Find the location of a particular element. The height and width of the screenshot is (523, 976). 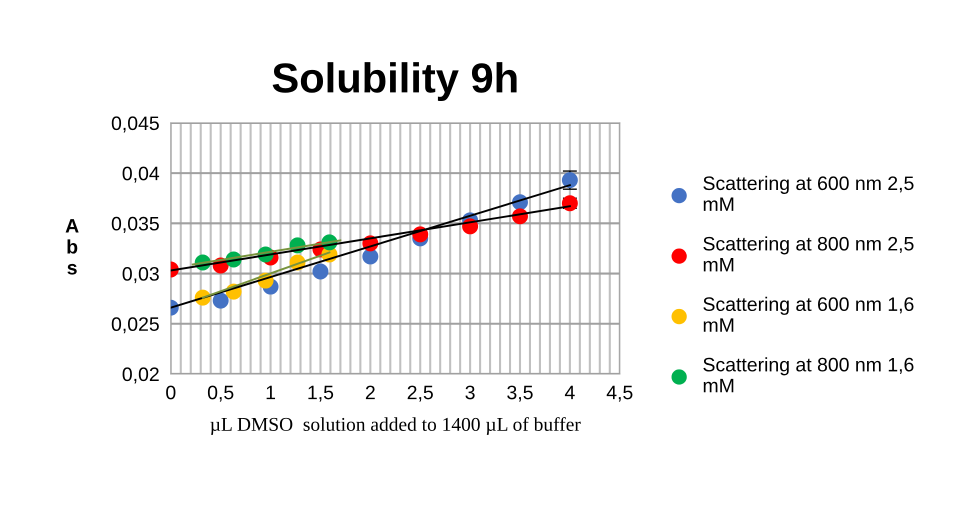

x-tick-label: 1,5 is located at coordinates (321, 394).